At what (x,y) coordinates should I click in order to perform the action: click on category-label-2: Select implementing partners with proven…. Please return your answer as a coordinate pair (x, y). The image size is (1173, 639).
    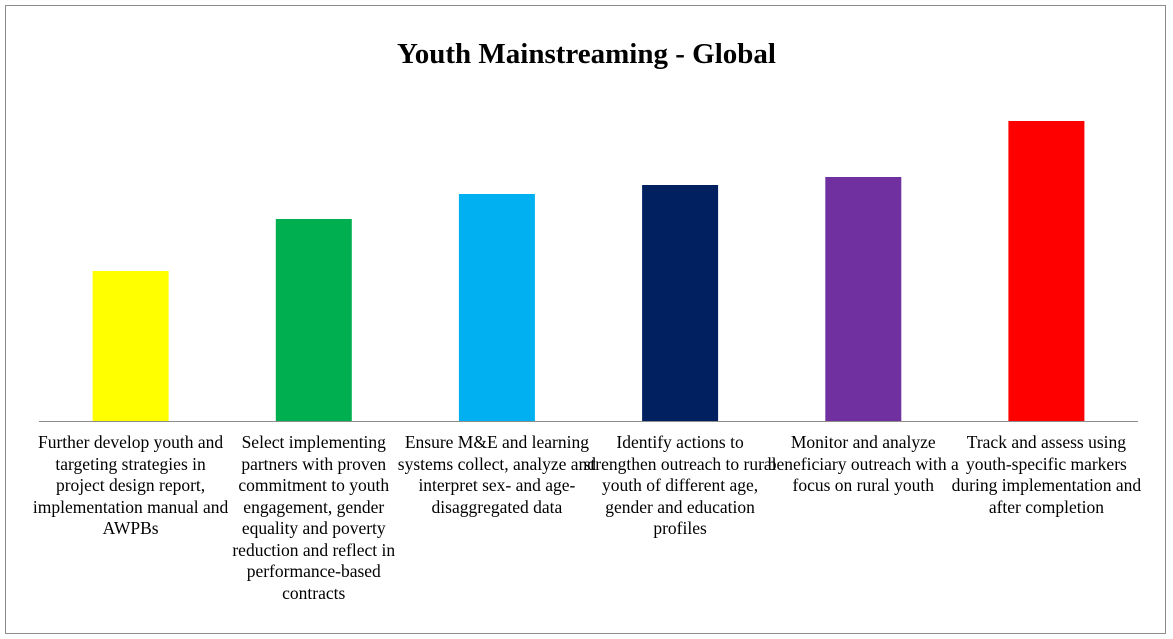
    Looking at the image, I should click on (314, 517).